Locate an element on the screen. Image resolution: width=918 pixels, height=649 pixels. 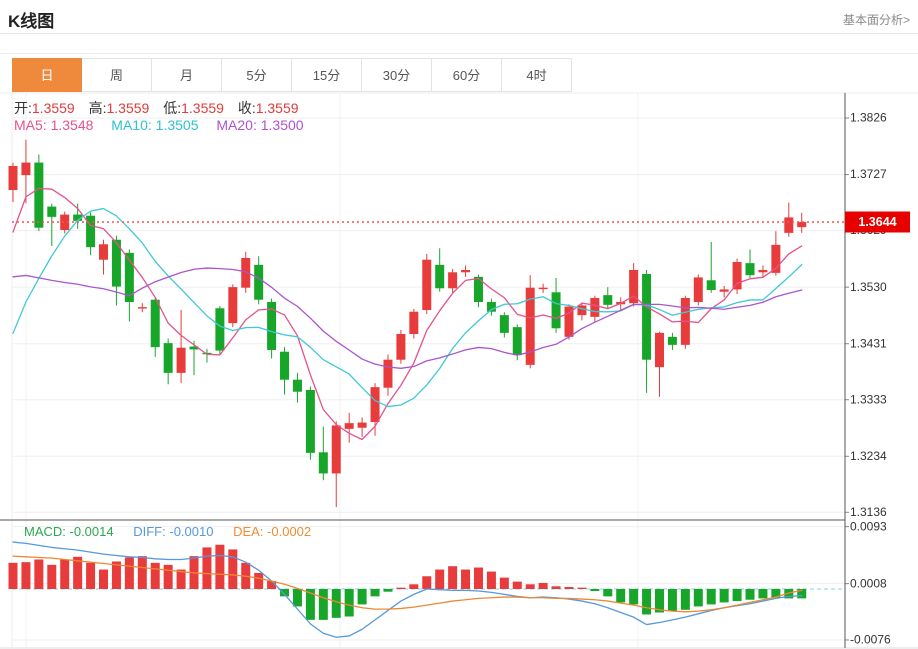
dea-value: DEA: -0.0002 is located at coordinates (272, 531).